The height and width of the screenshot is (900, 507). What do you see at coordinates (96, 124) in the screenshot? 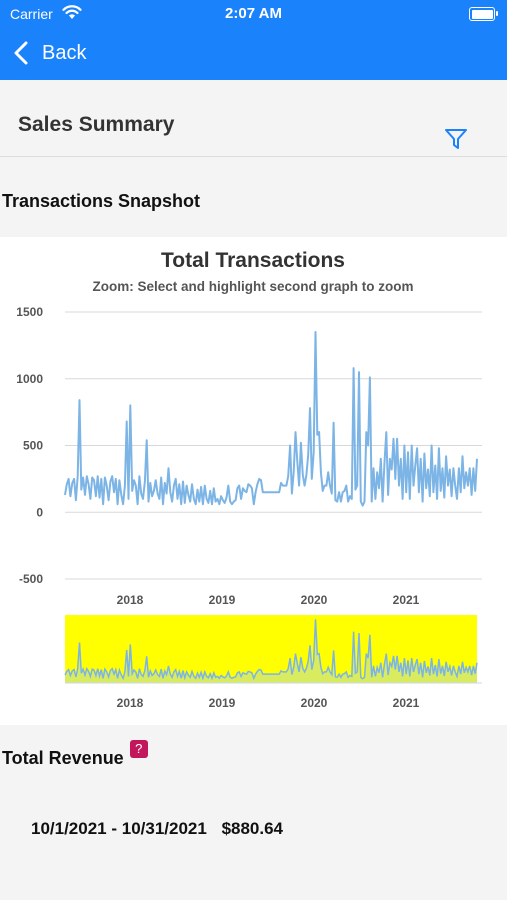
I see `page-title: Sales Summary` at bounding box center [96, 124].